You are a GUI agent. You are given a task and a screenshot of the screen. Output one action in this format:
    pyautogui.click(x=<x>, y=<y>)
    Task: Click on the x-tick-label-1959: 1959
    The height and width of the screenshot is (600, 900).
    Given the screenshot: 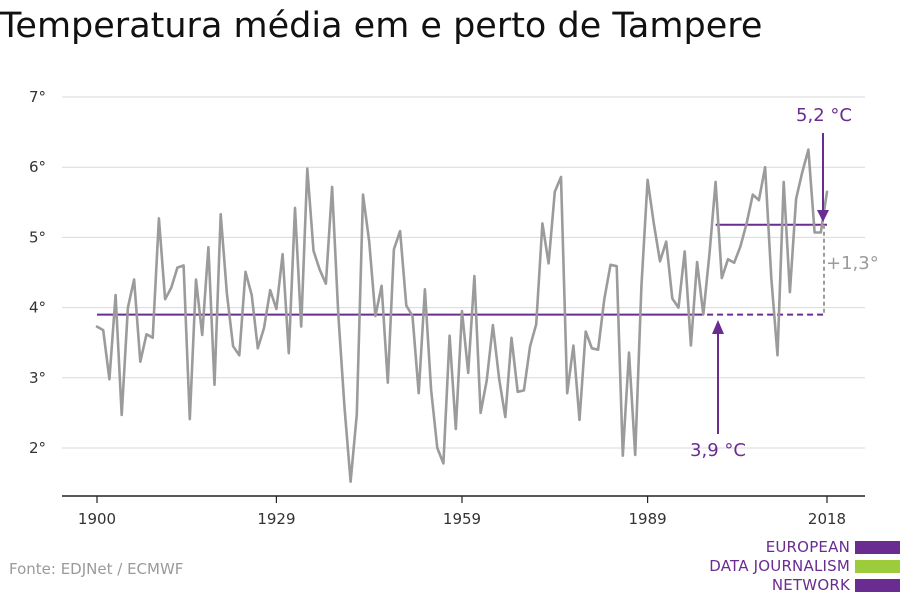 What is the action you would take?
    pyautogui.click(x=462, y=519)
    